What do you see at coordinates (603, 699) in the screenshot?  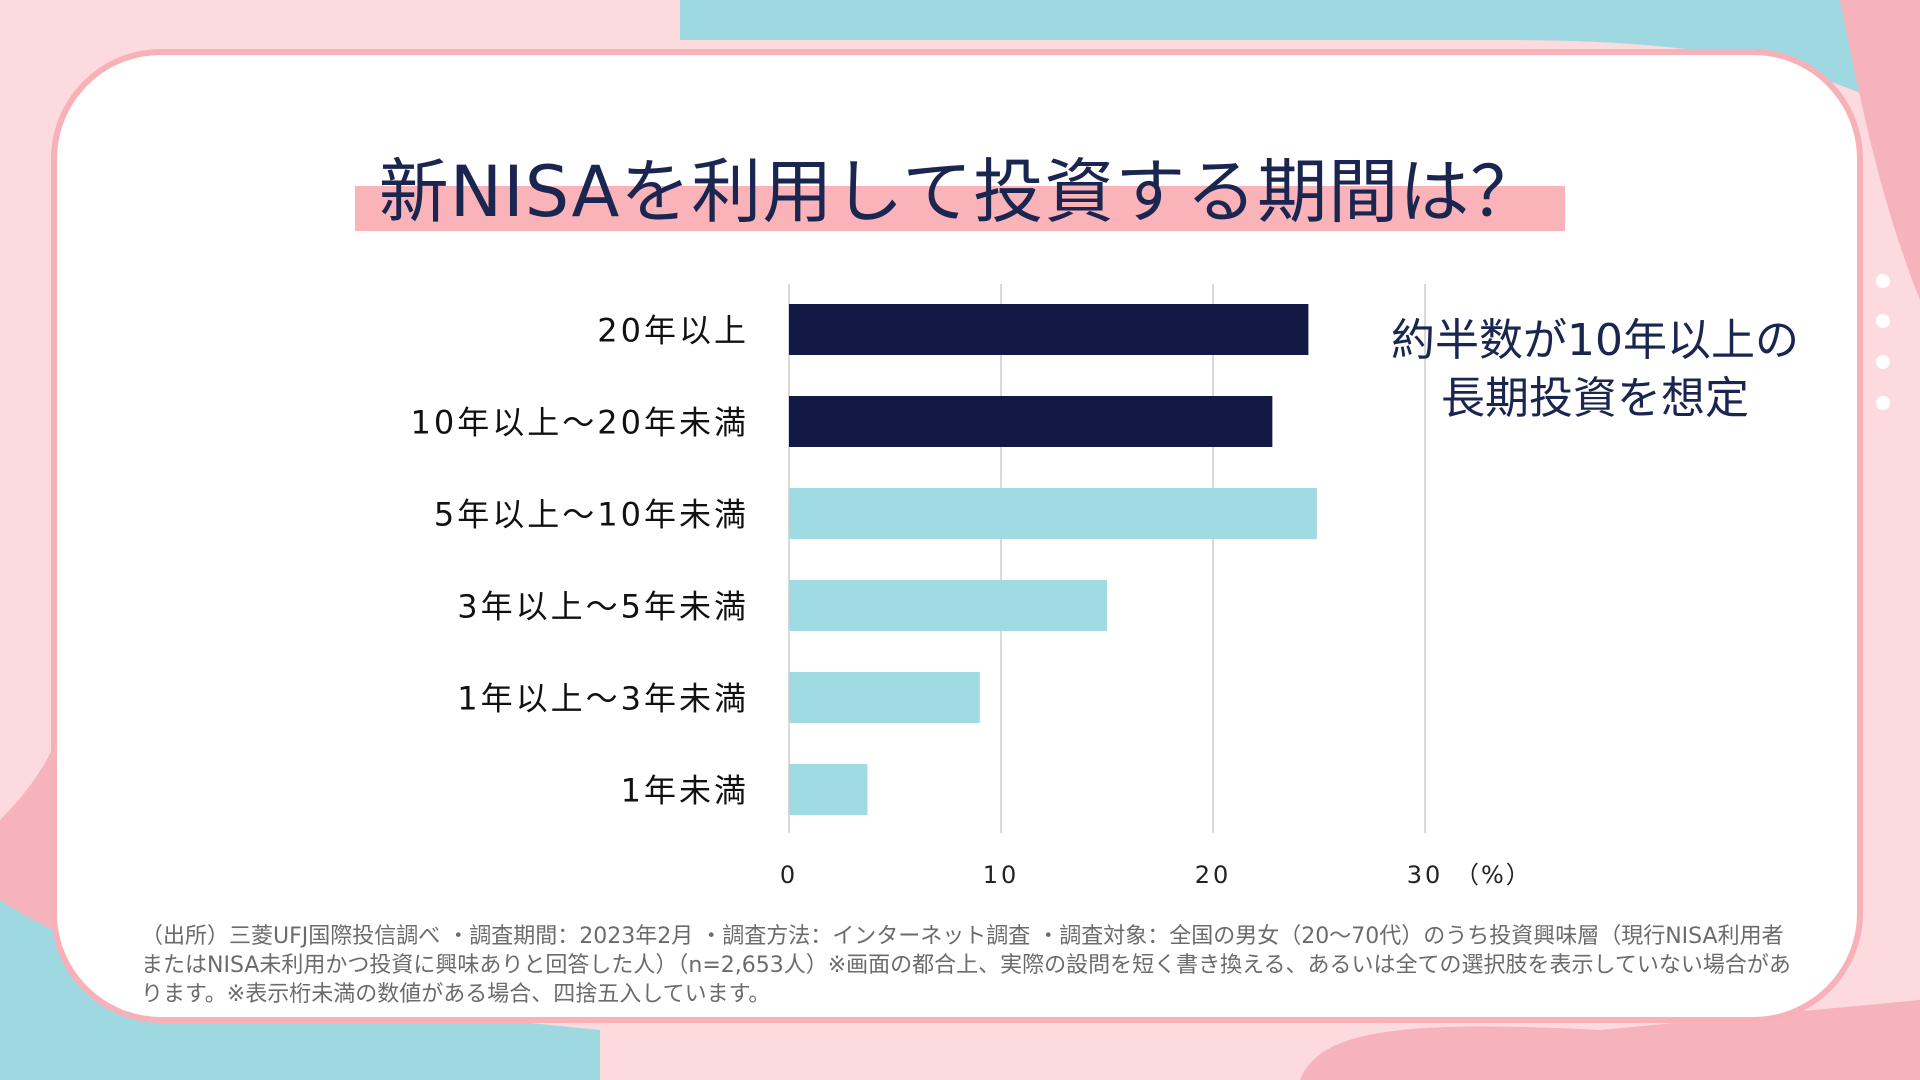 I see `category-label: 1年以上～3年未満` at bounding box center [603, 699].